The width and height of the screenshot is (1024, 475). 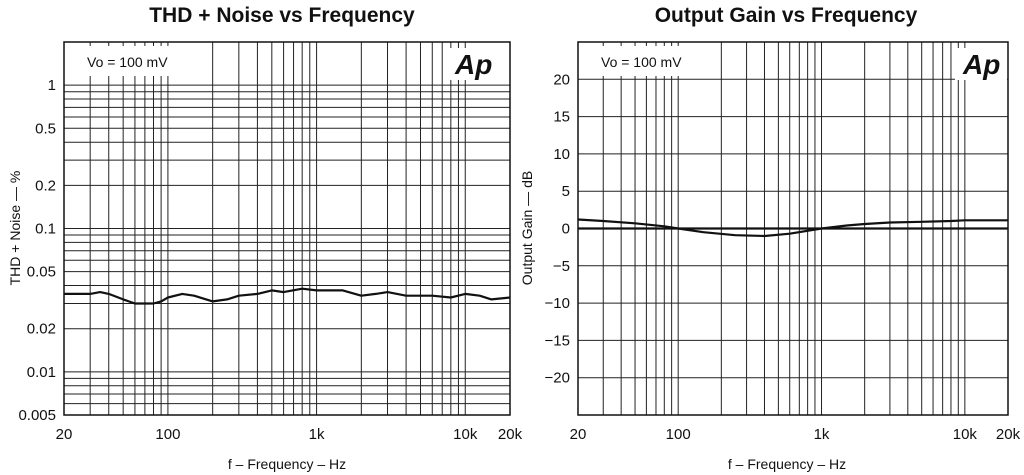 What do you see at coordinates (45, 185) in the screenshot?
I see `chart1-y-tick-label: 0.2` at bounding box center [45, 185].